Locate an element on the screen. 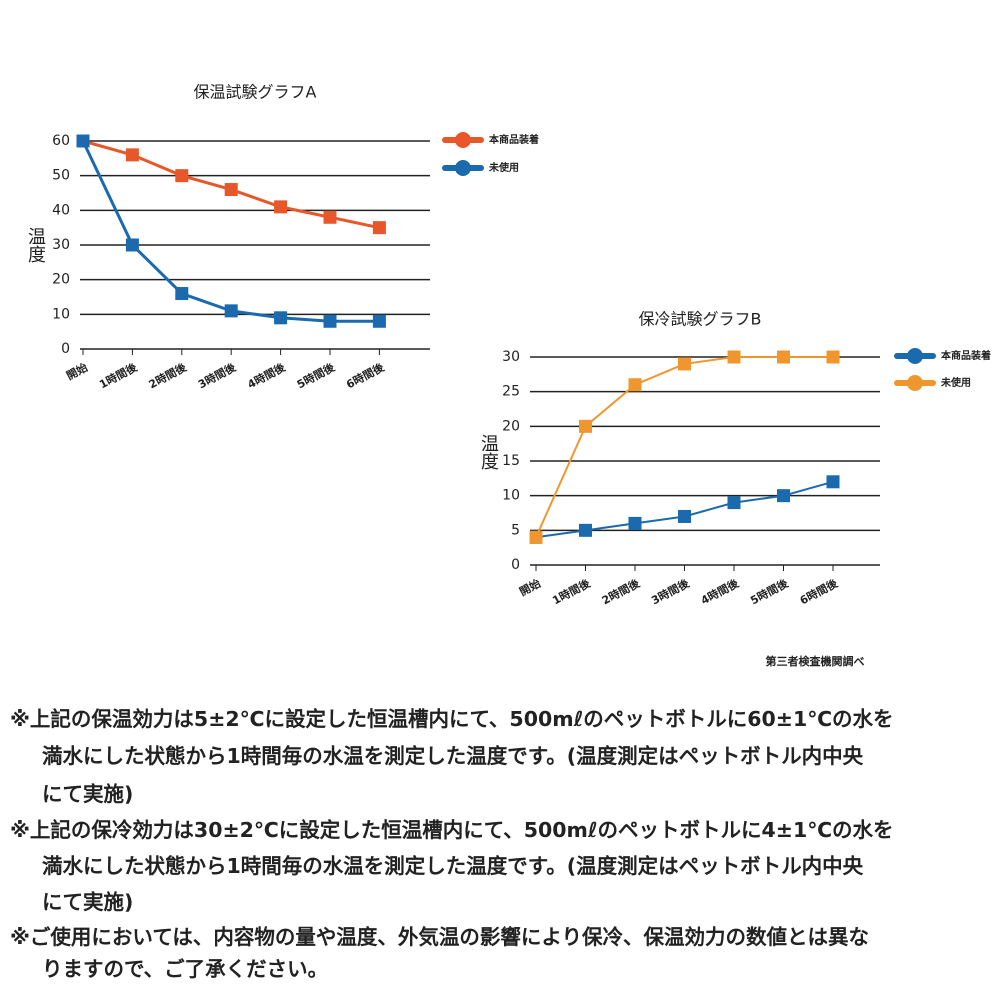 The image size is (1000, 1000). y-tick-label: 5 is located at coordinates (515, 530).